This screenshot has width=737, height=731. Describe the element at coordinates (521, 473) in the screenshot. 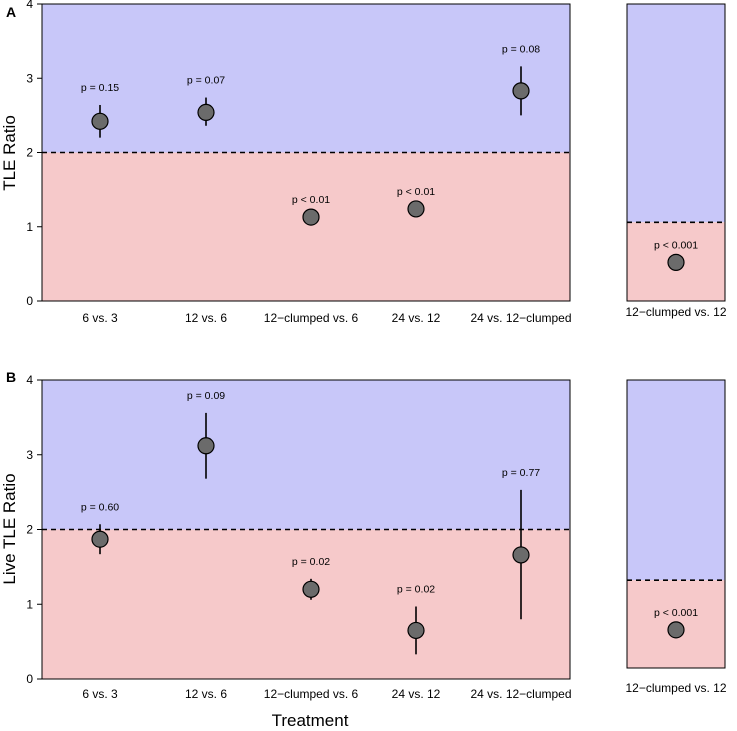

I see `p-value-label: p = 0.77` at that location.